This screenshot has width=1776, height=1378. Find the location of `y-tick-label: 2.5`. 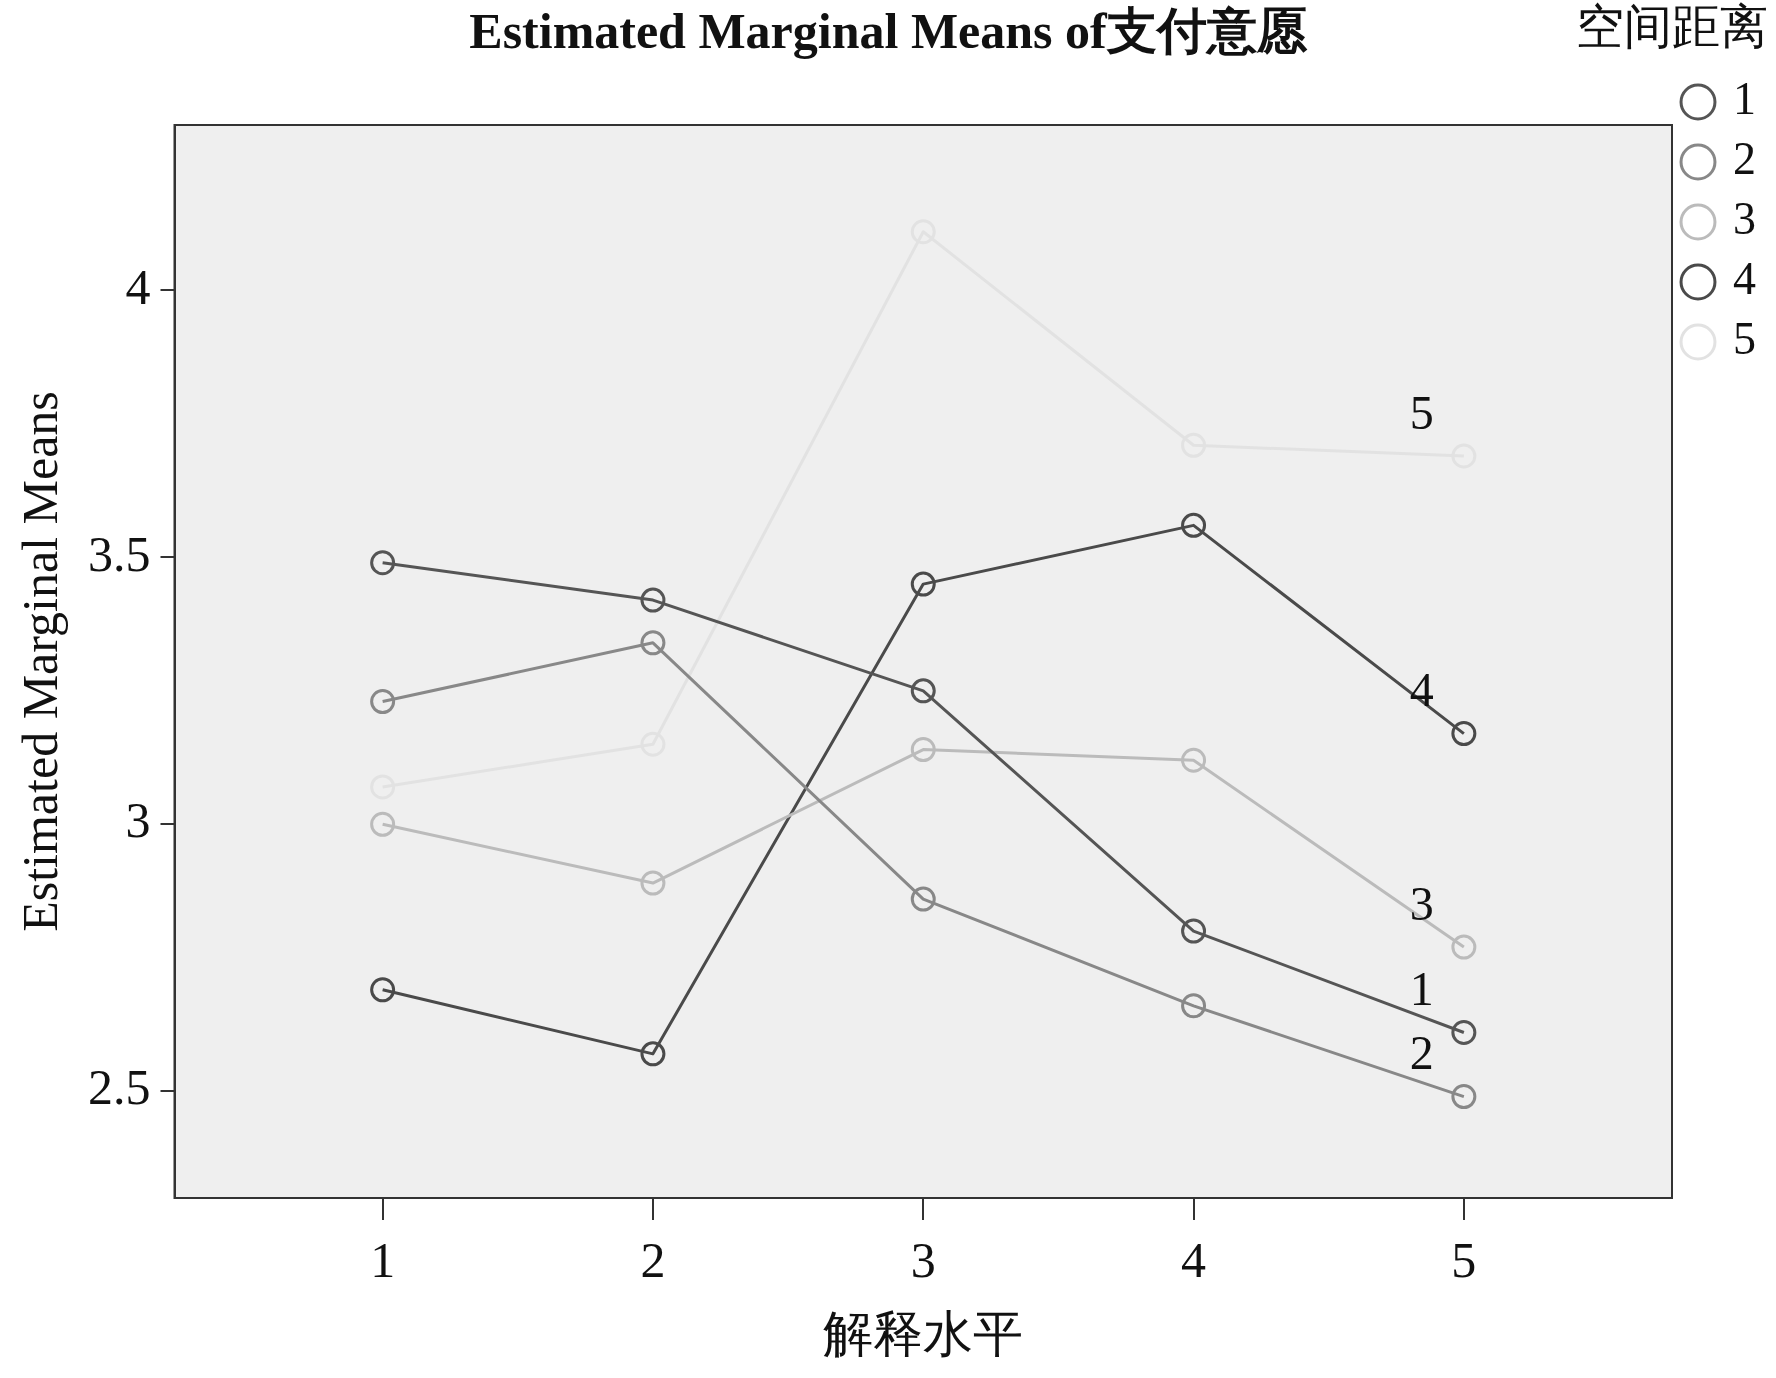

y-tick-label: 2.5 is located at coordinates (119, 1087).